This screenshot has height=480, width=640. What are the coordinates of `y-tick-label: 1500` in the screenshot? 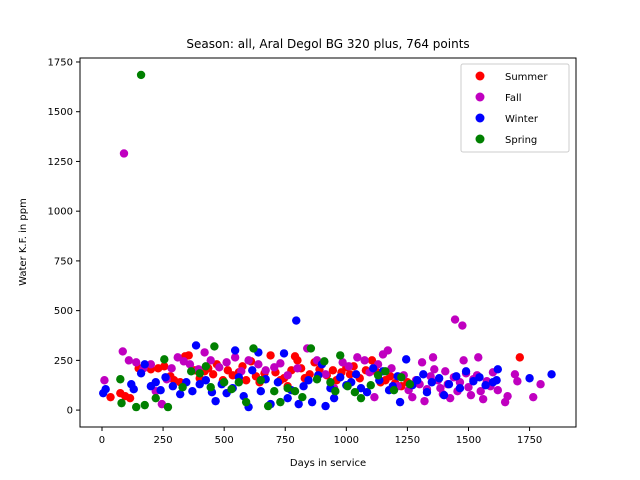 It's located at (60, 112).